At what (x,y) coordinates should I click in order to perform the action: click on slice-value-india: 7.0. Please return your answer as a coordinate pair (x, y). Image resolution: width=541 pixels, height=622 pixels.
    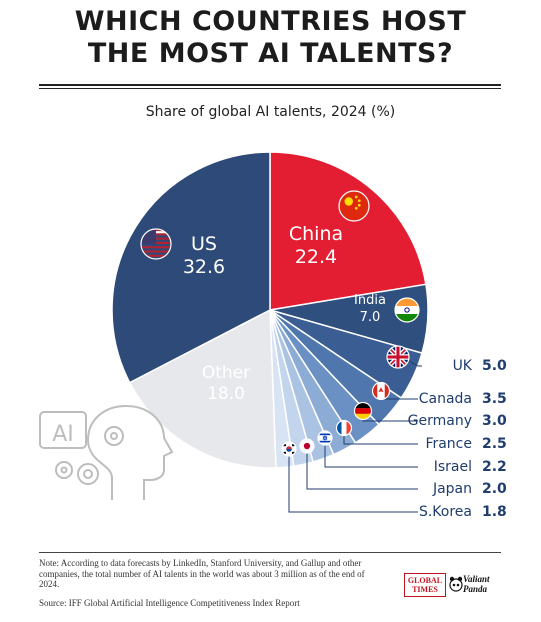
    Looking at the image, I should click on (370, 317).